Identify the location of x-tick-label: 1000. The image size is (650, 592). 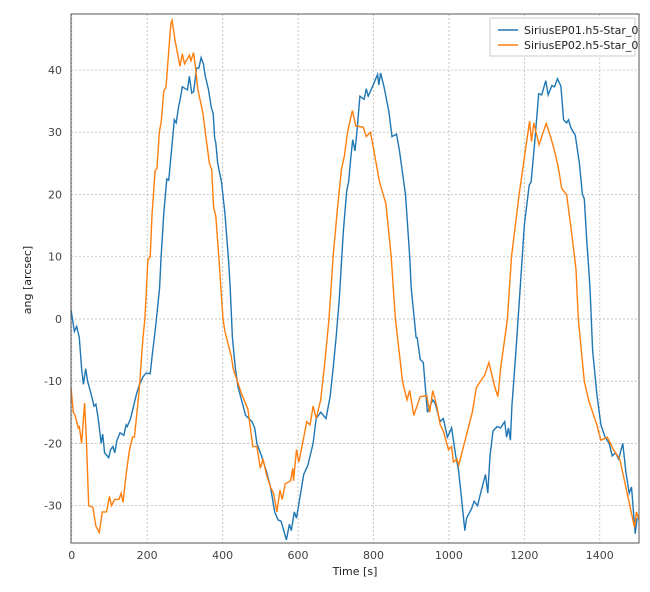
(449, 555).